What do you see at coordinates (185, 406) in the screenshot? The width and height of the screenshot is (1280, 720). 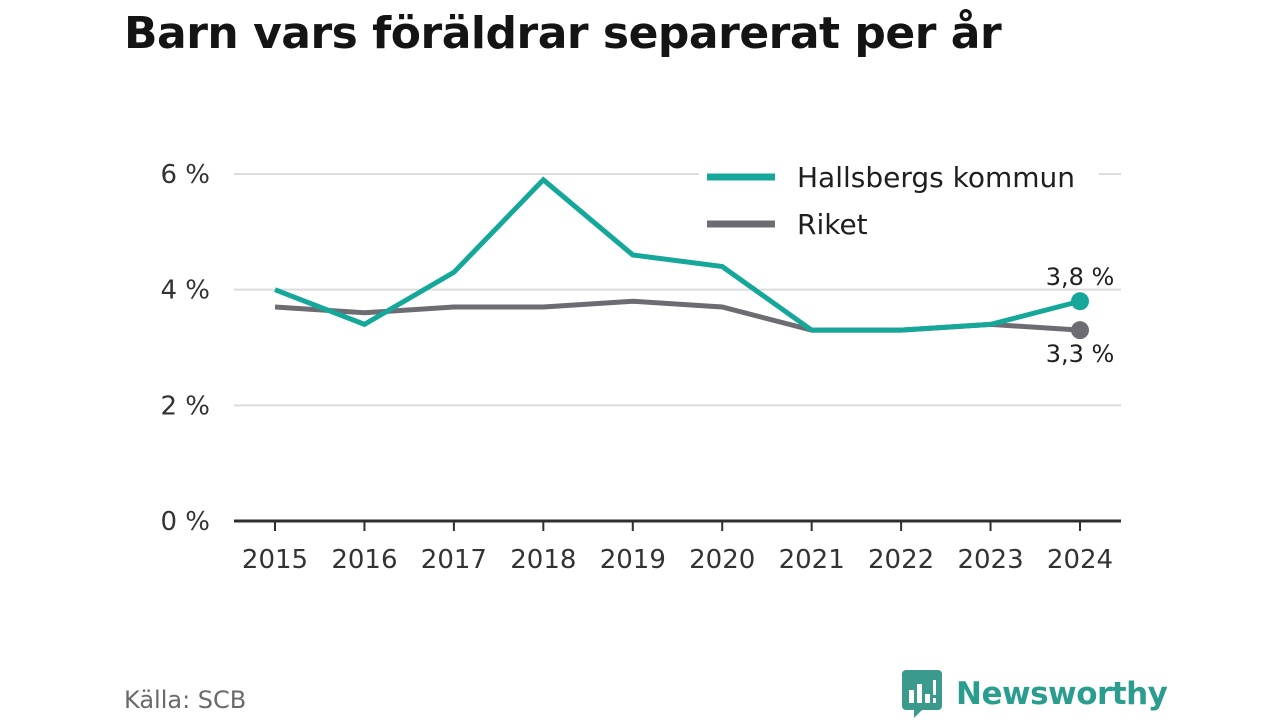 I see `y-tick-label: 2 %` at bounding box center [185, 406].